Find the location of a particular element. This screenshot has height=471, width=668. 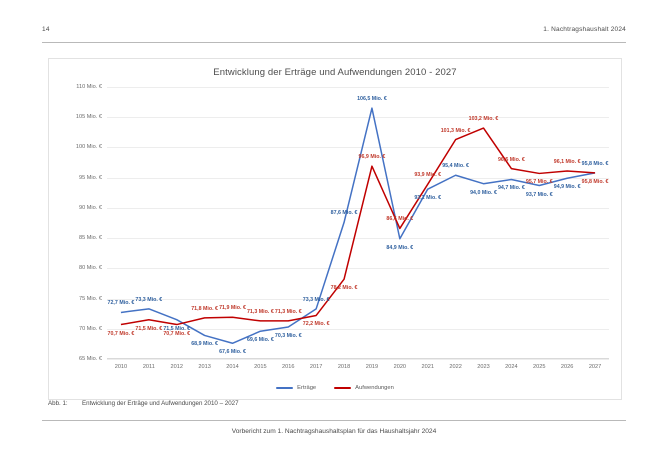

y-axis-tick-label: 75 Mio. € is located at coordinates (90, 298).